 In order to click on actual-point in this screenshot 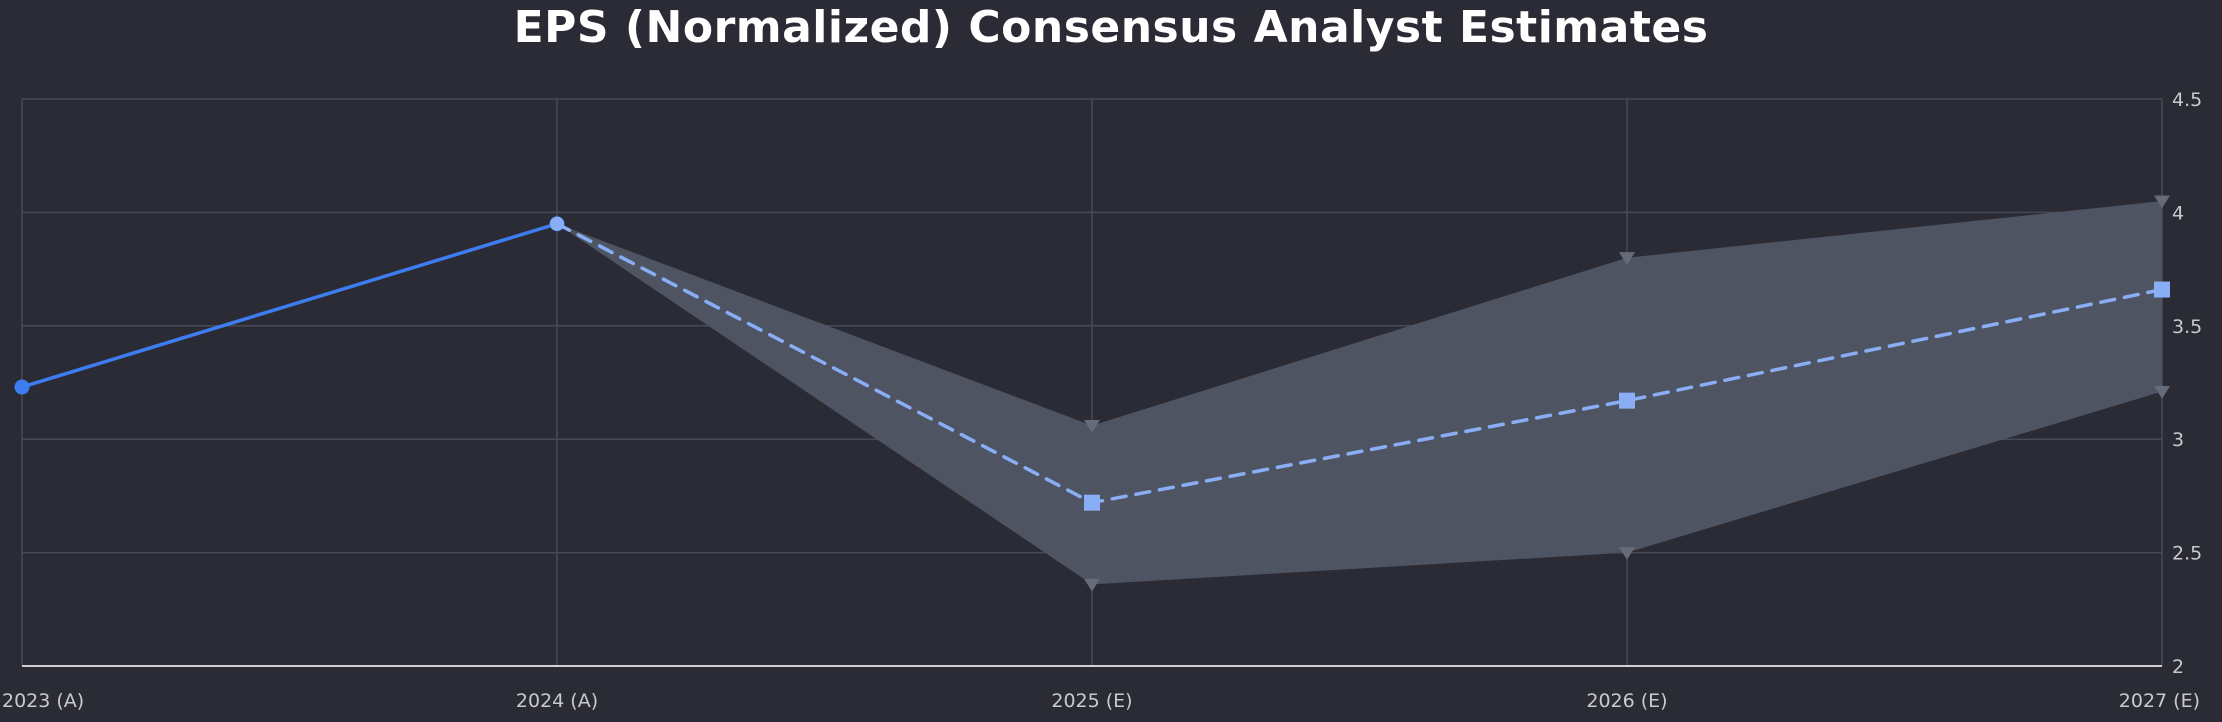, I will do `click(22, 387)`.